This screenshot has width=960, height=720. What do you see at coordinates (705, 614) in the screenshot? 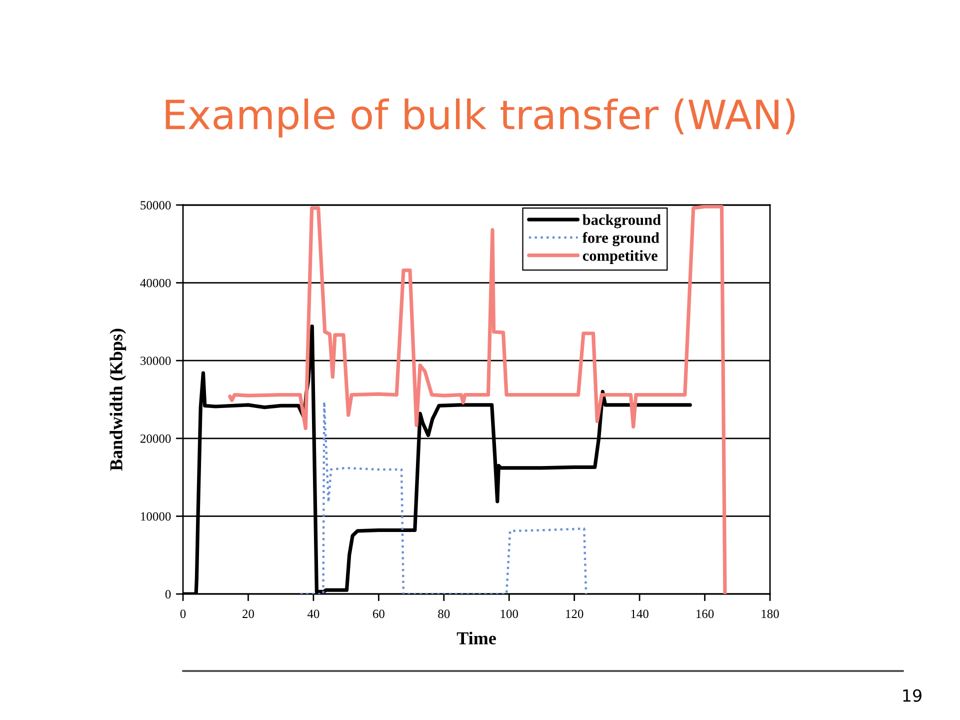
I see `x-tick-label: 160` at bounding box center [705, 614].